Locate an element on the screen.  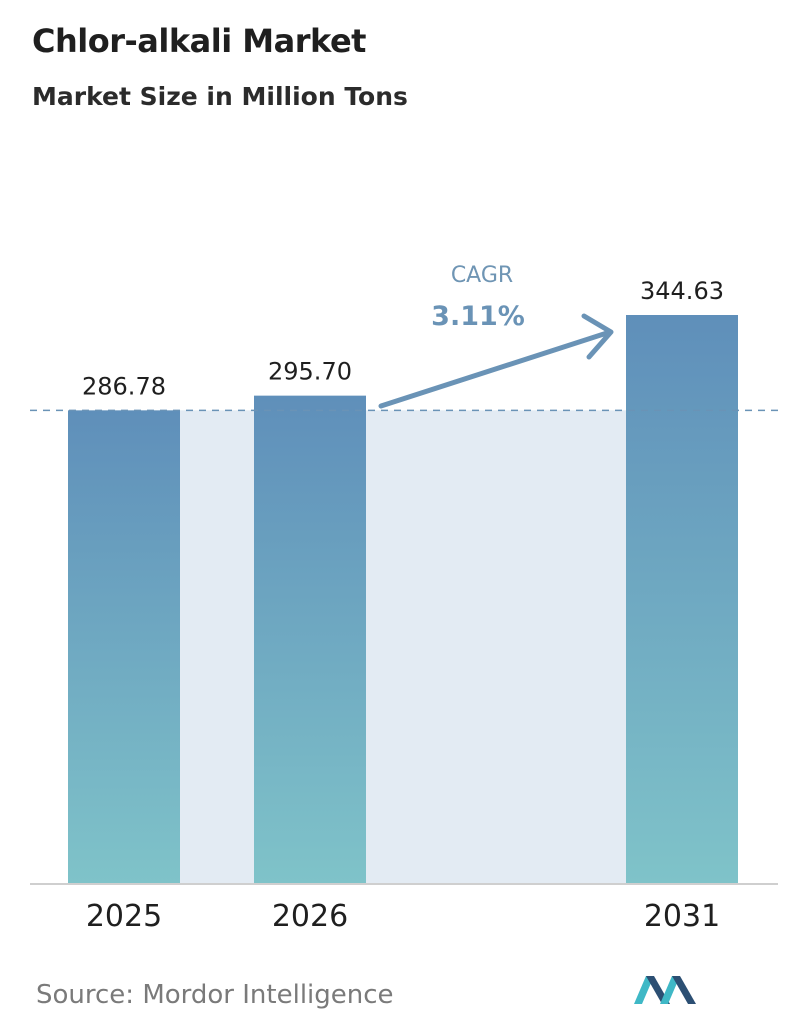
category-label-2026: 2026 is located at coordinates (310, 916).